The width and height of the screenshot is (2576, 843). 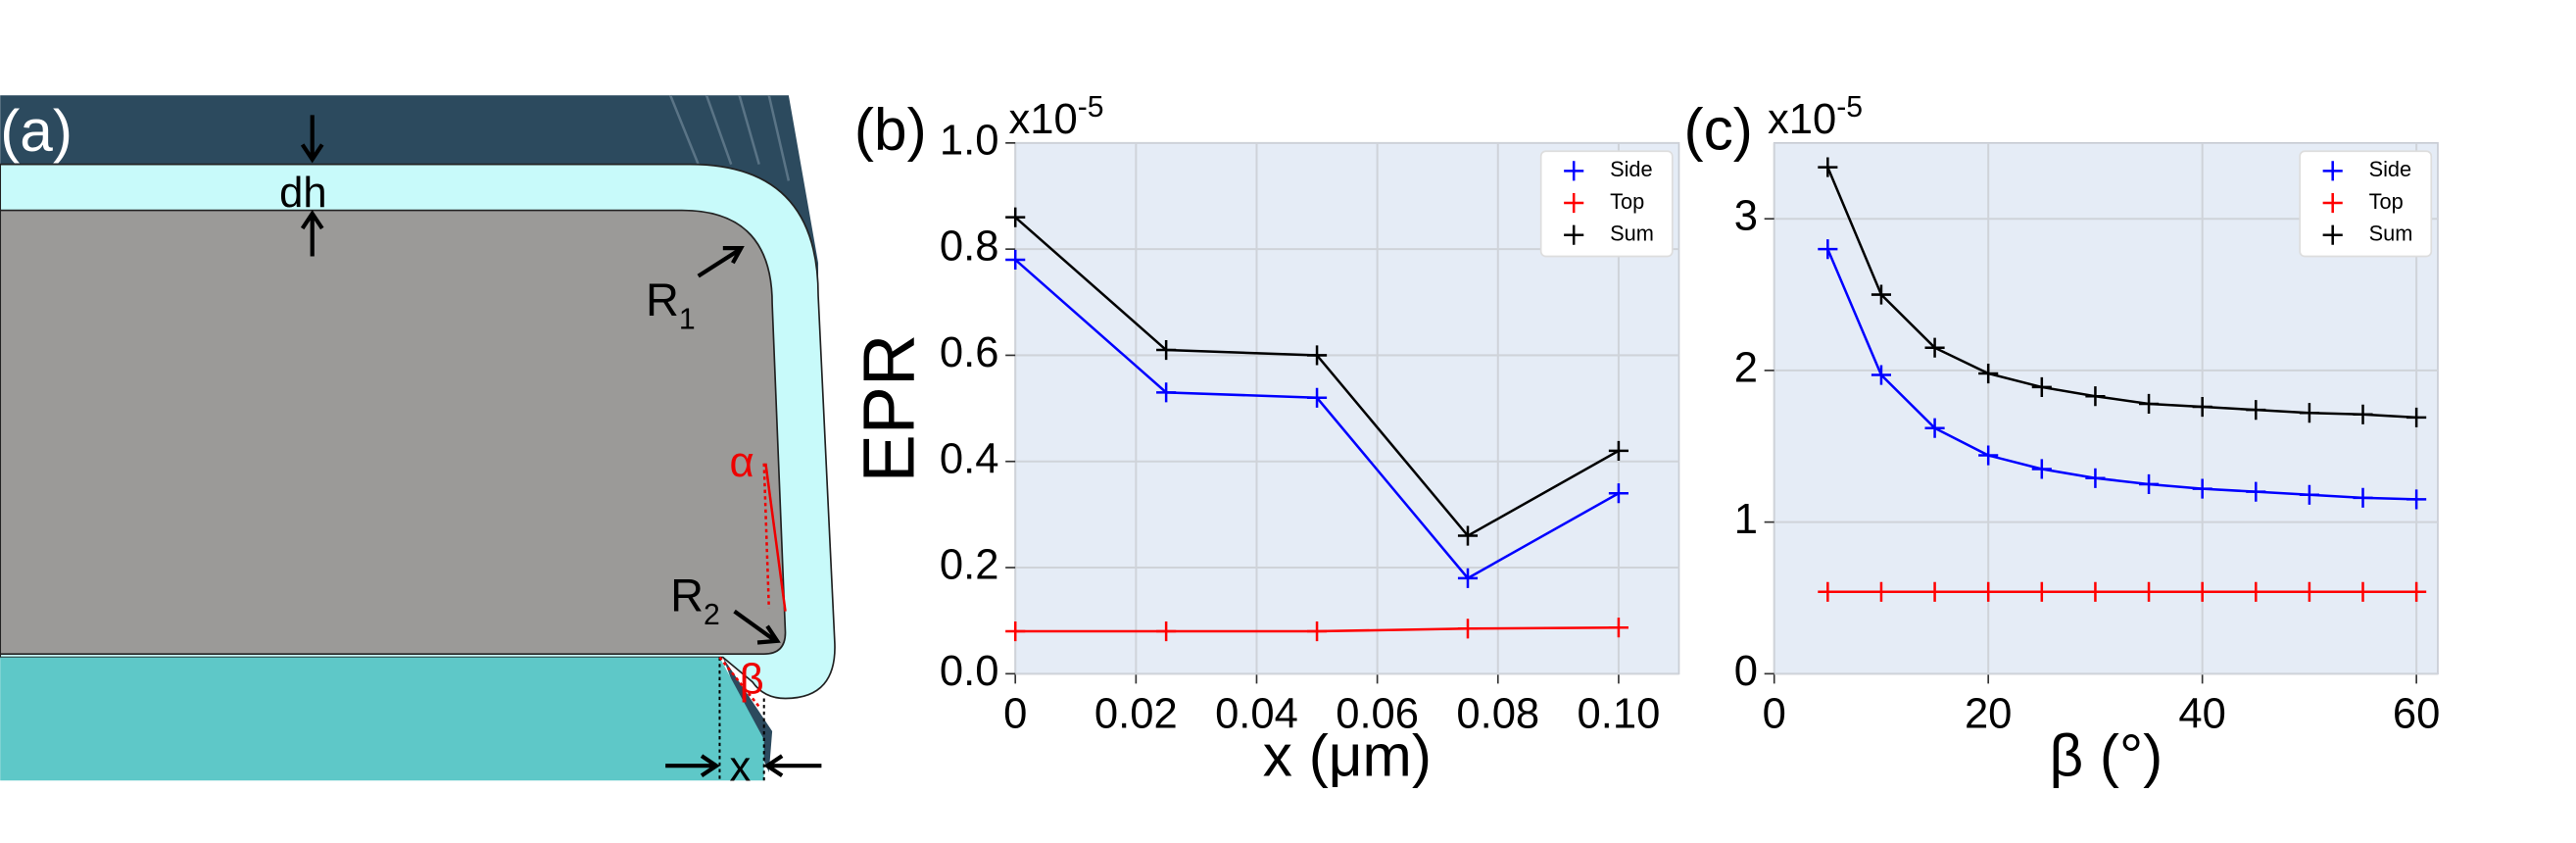 What do you see at coordinates (2391, 233) in the screenshot?
I see `legend-label: Sum` at bounding box center [2391, 233].